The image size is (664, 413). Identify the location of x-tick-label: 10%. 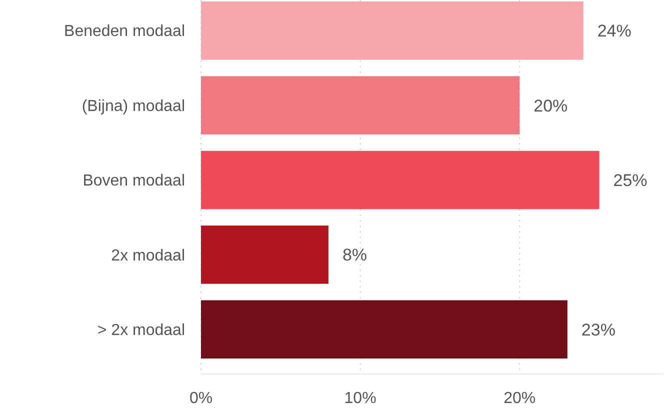
(360, 398).